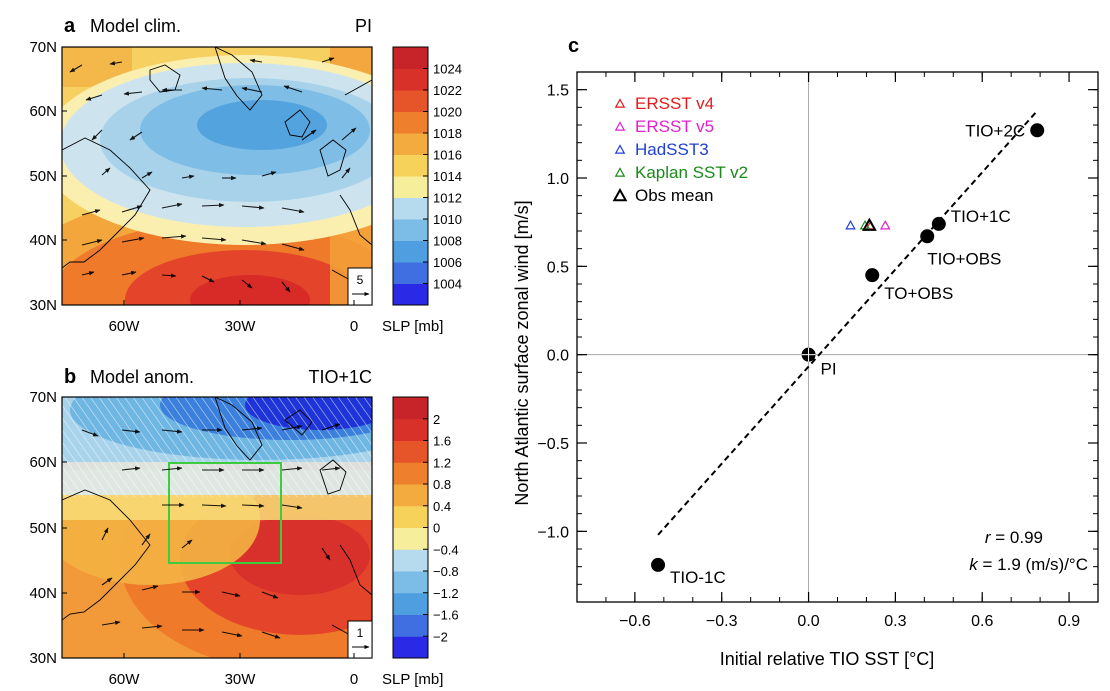 Image resolution: width=1110 pixels, height=691 pixels. Describe the element at coordinates (125, 326) in the screenshot. I see `panel-a-xtick: 60W` at that location.